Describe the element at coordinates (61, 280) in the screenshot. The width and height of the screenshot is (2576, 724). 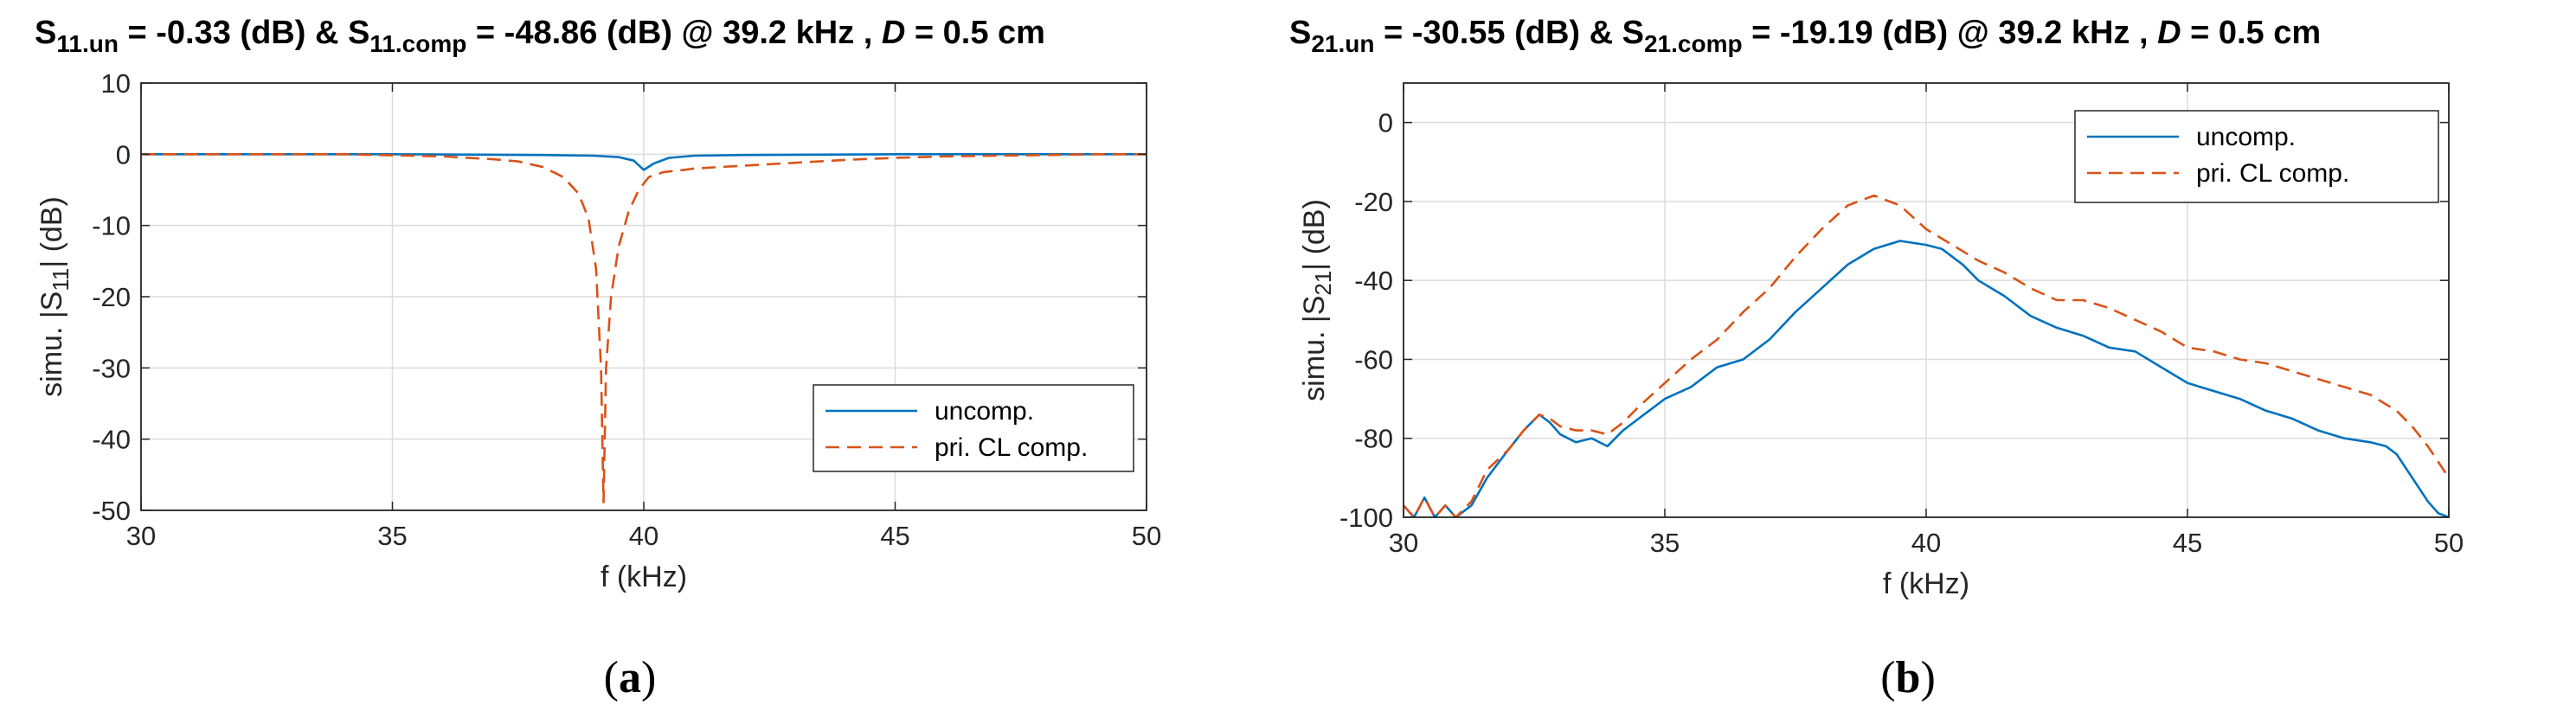
I see `y-axis-label-subscript: 11` at that location.